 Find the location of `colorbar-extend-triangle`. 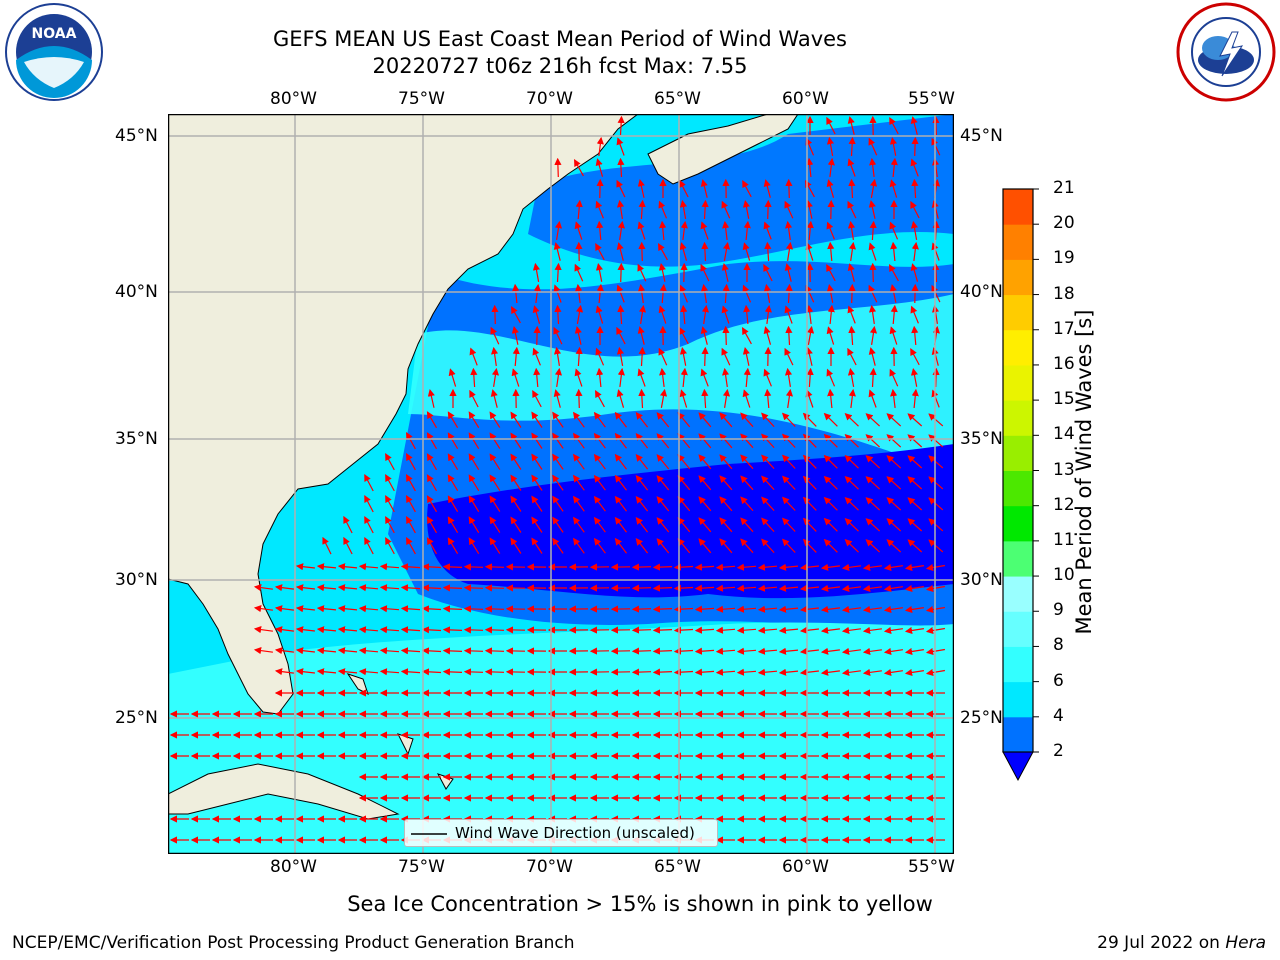

colorbar-extend-triangle is located at coordinates (1018, 766).